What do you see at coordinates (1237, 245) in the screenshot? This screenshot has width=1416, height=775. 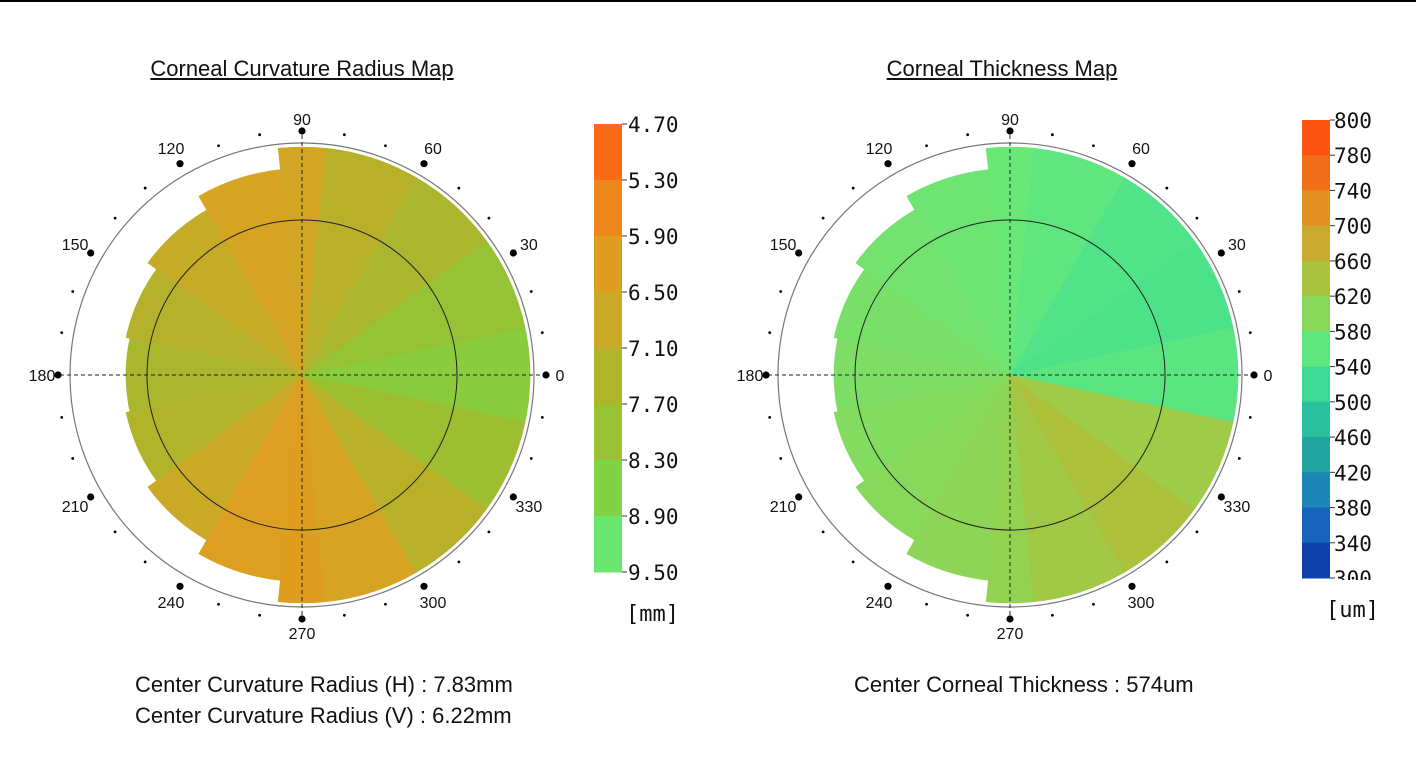 I see `angle-label: 30` at bounding box center [1237, 245].